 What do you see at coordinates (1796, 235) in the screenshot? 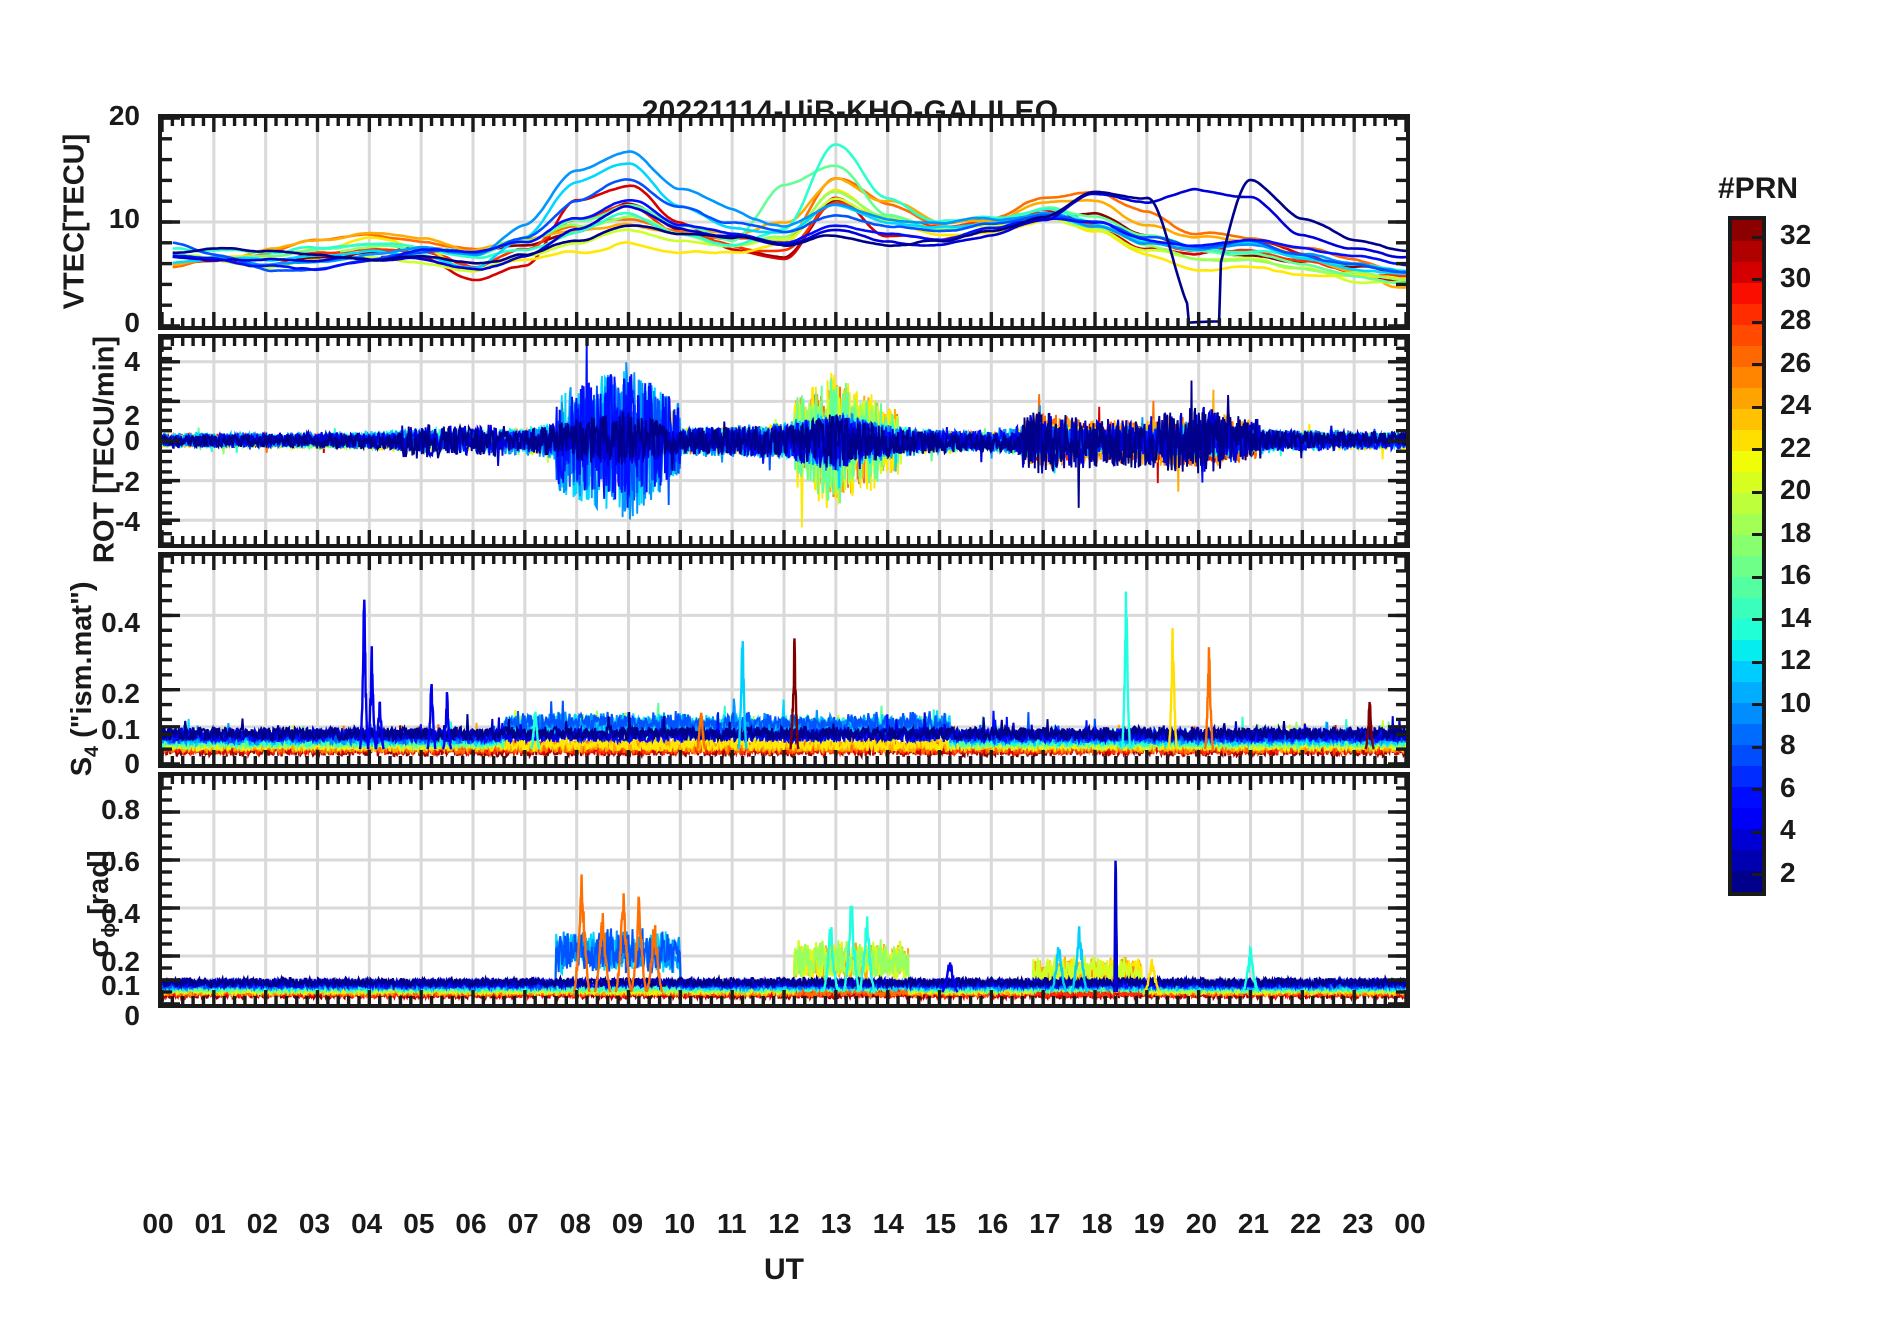
I see `colorbar-tick-32: 32` at bounding box center [1796, 235].